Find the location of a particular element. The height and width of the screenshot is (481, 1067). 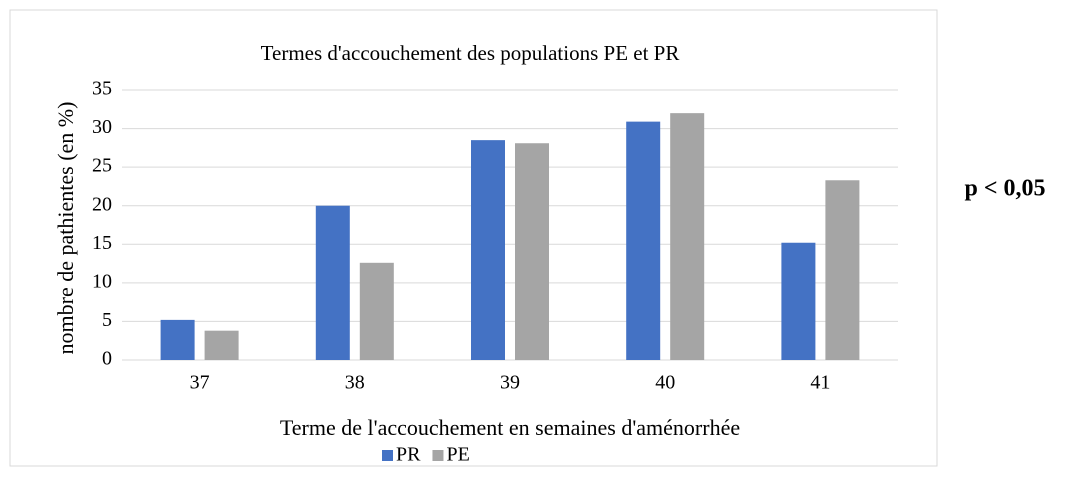

legend-label: PE is located at coordinates (457, 455).